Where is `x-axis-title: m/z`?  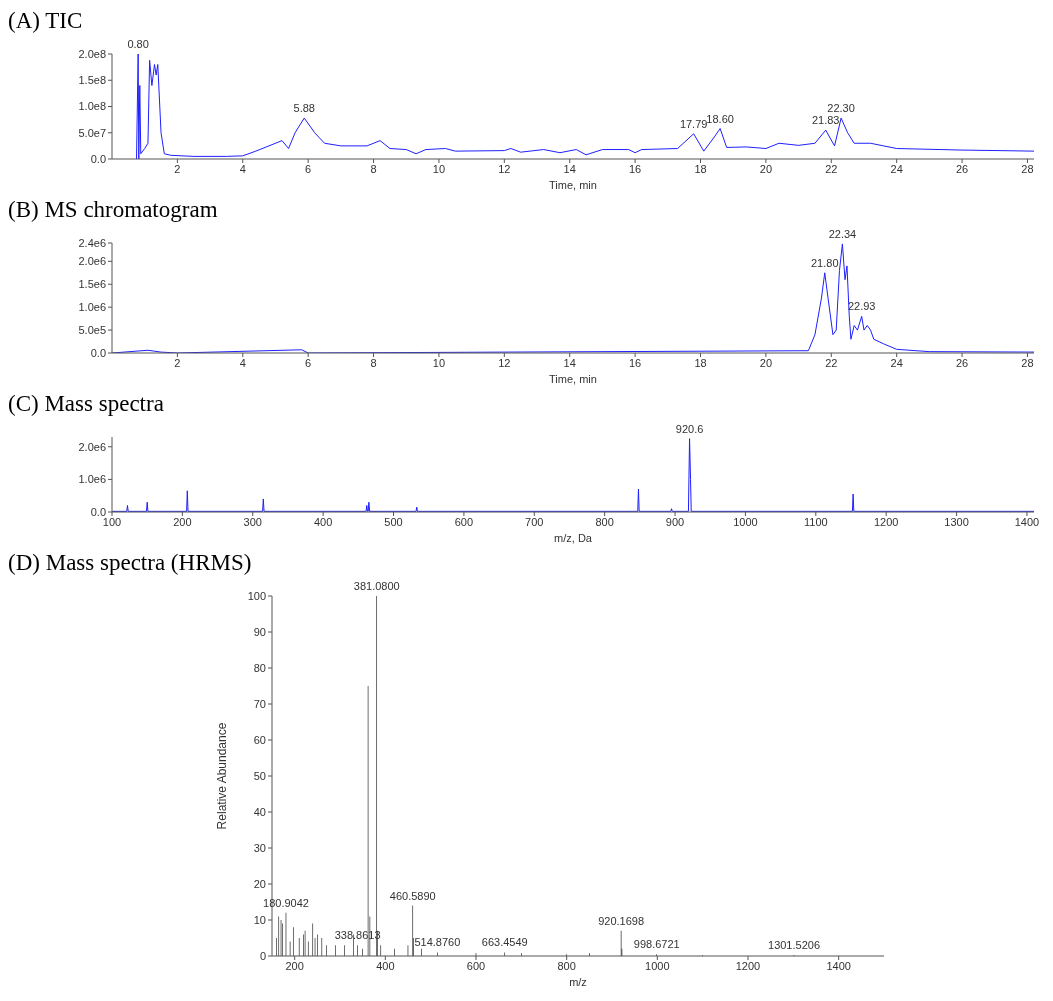
x-axis-title: m/z is located at coordinates (578, 982).